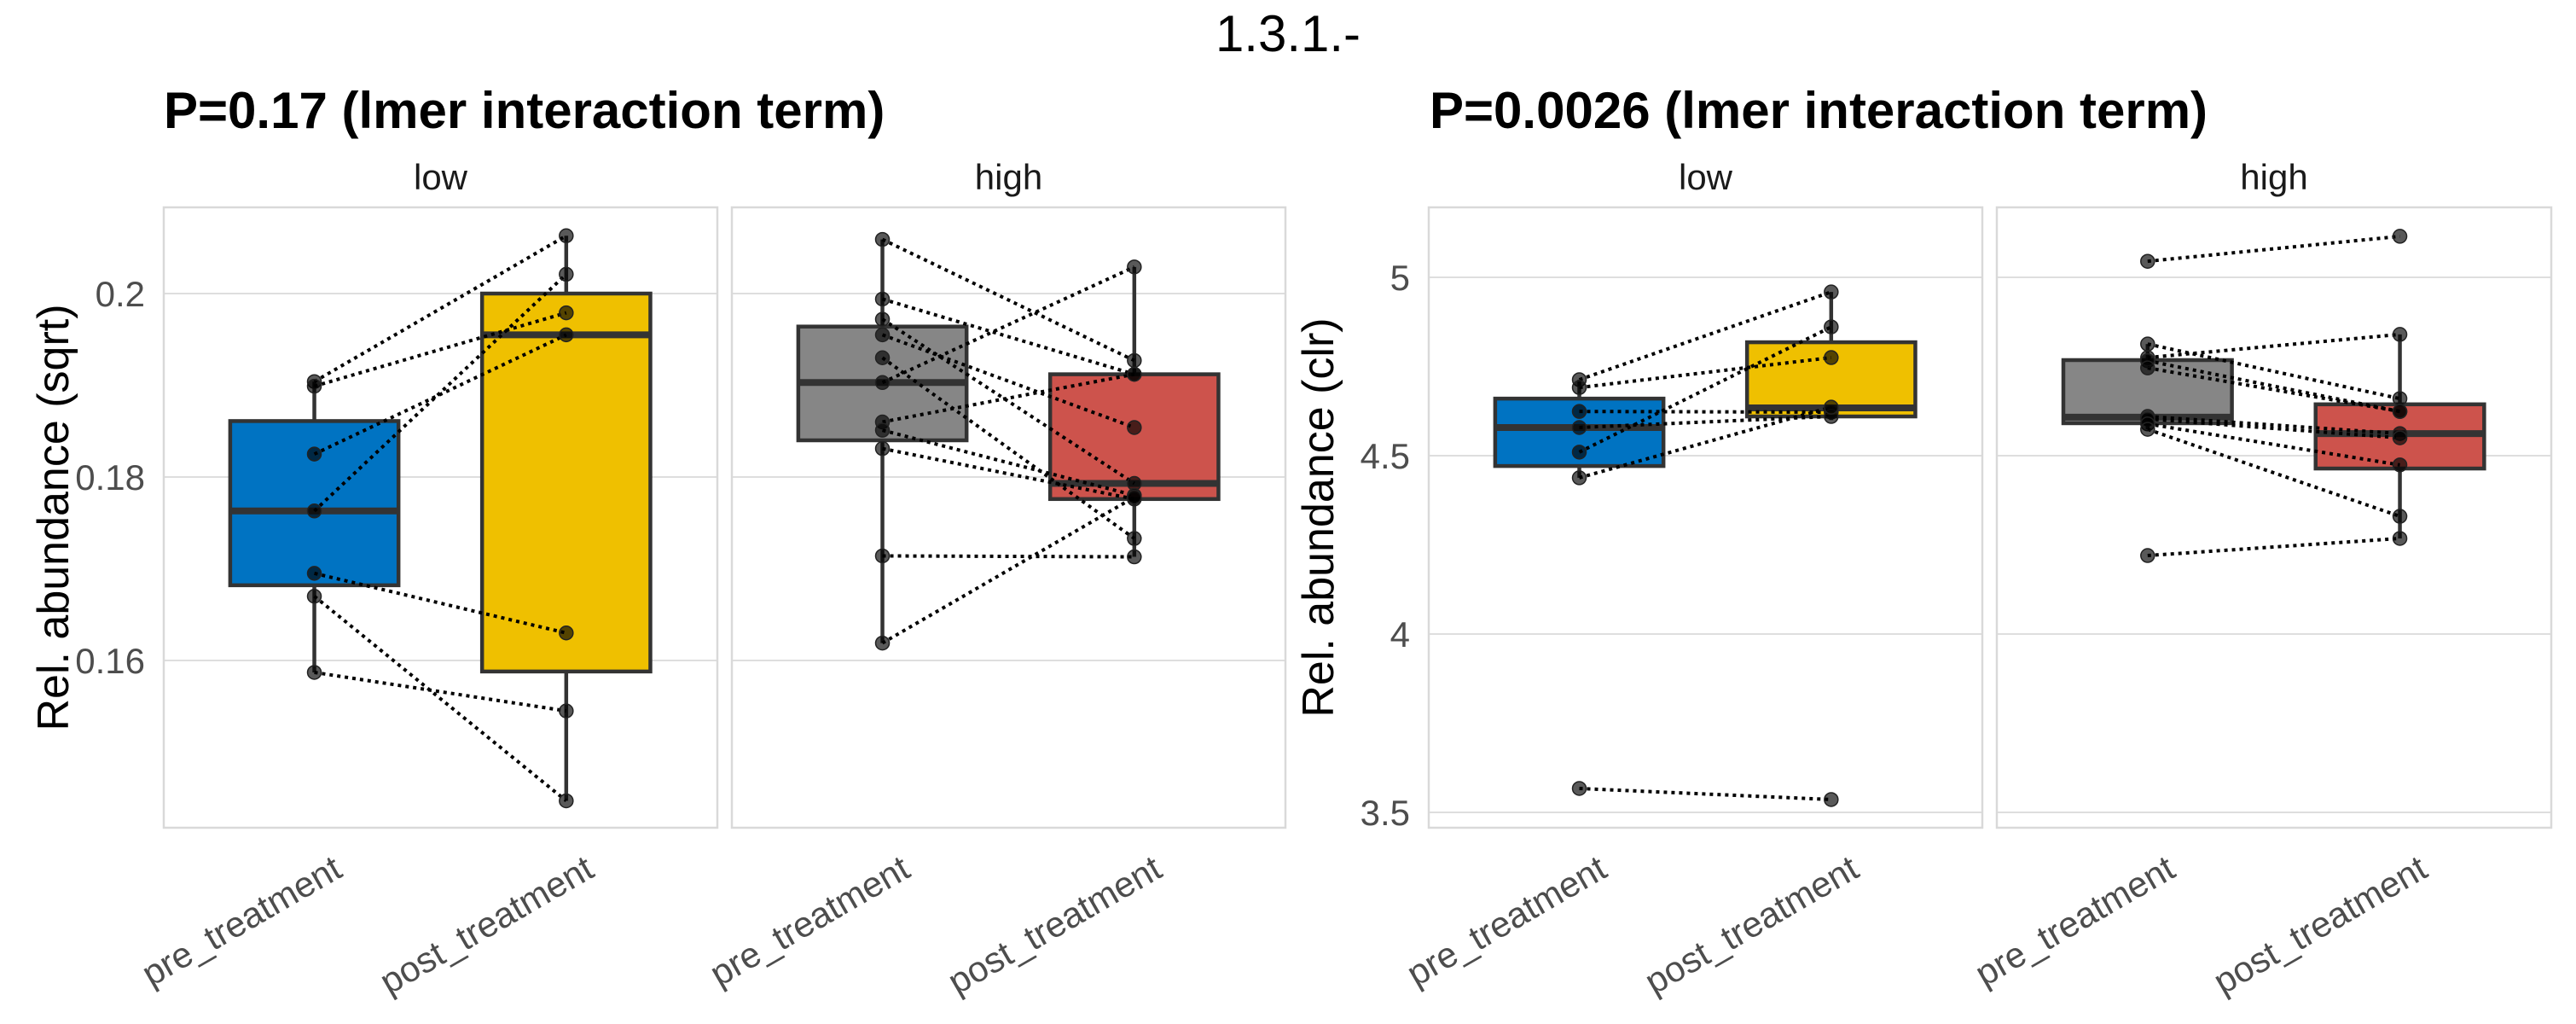 The width and height of the screenshot is (2576, 1024). I want to click on box-pre_treatment, so click(314, 526).